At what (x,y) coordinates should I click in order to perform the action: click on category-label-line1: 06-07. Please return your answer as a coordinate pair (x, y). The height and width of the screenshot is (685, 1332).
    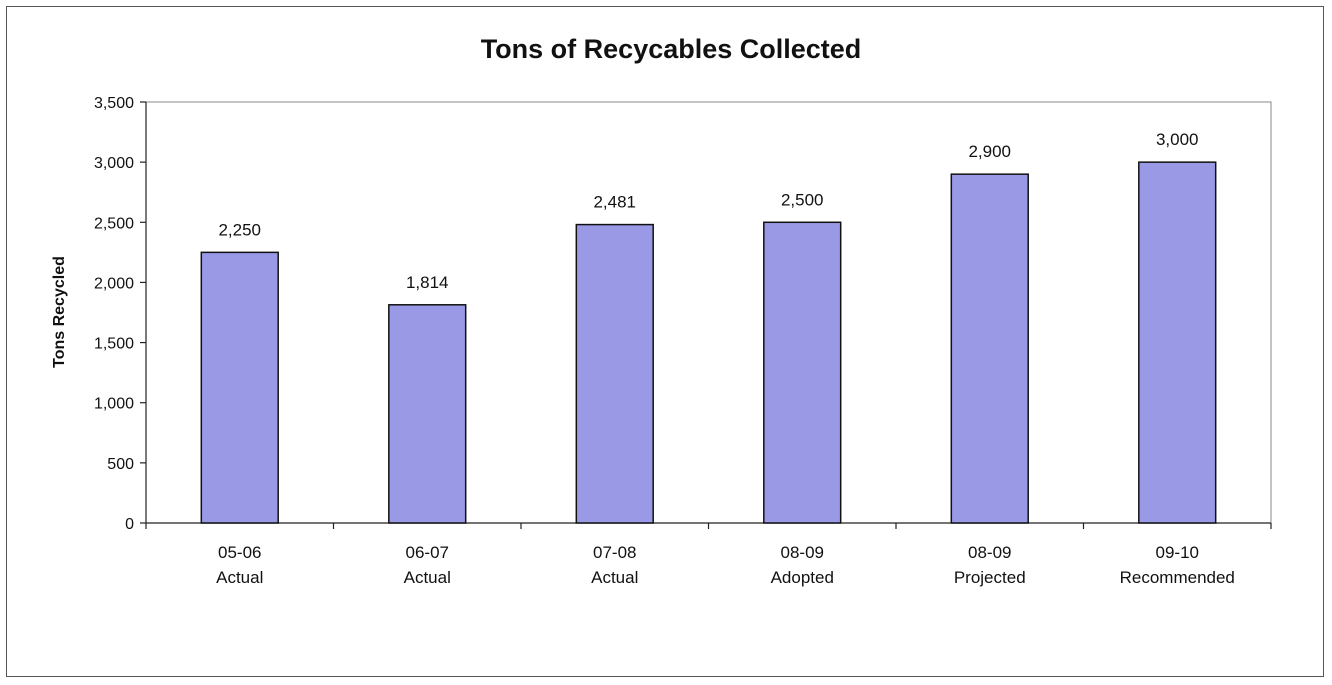
    Looking at the image, I should click on (427, 552).